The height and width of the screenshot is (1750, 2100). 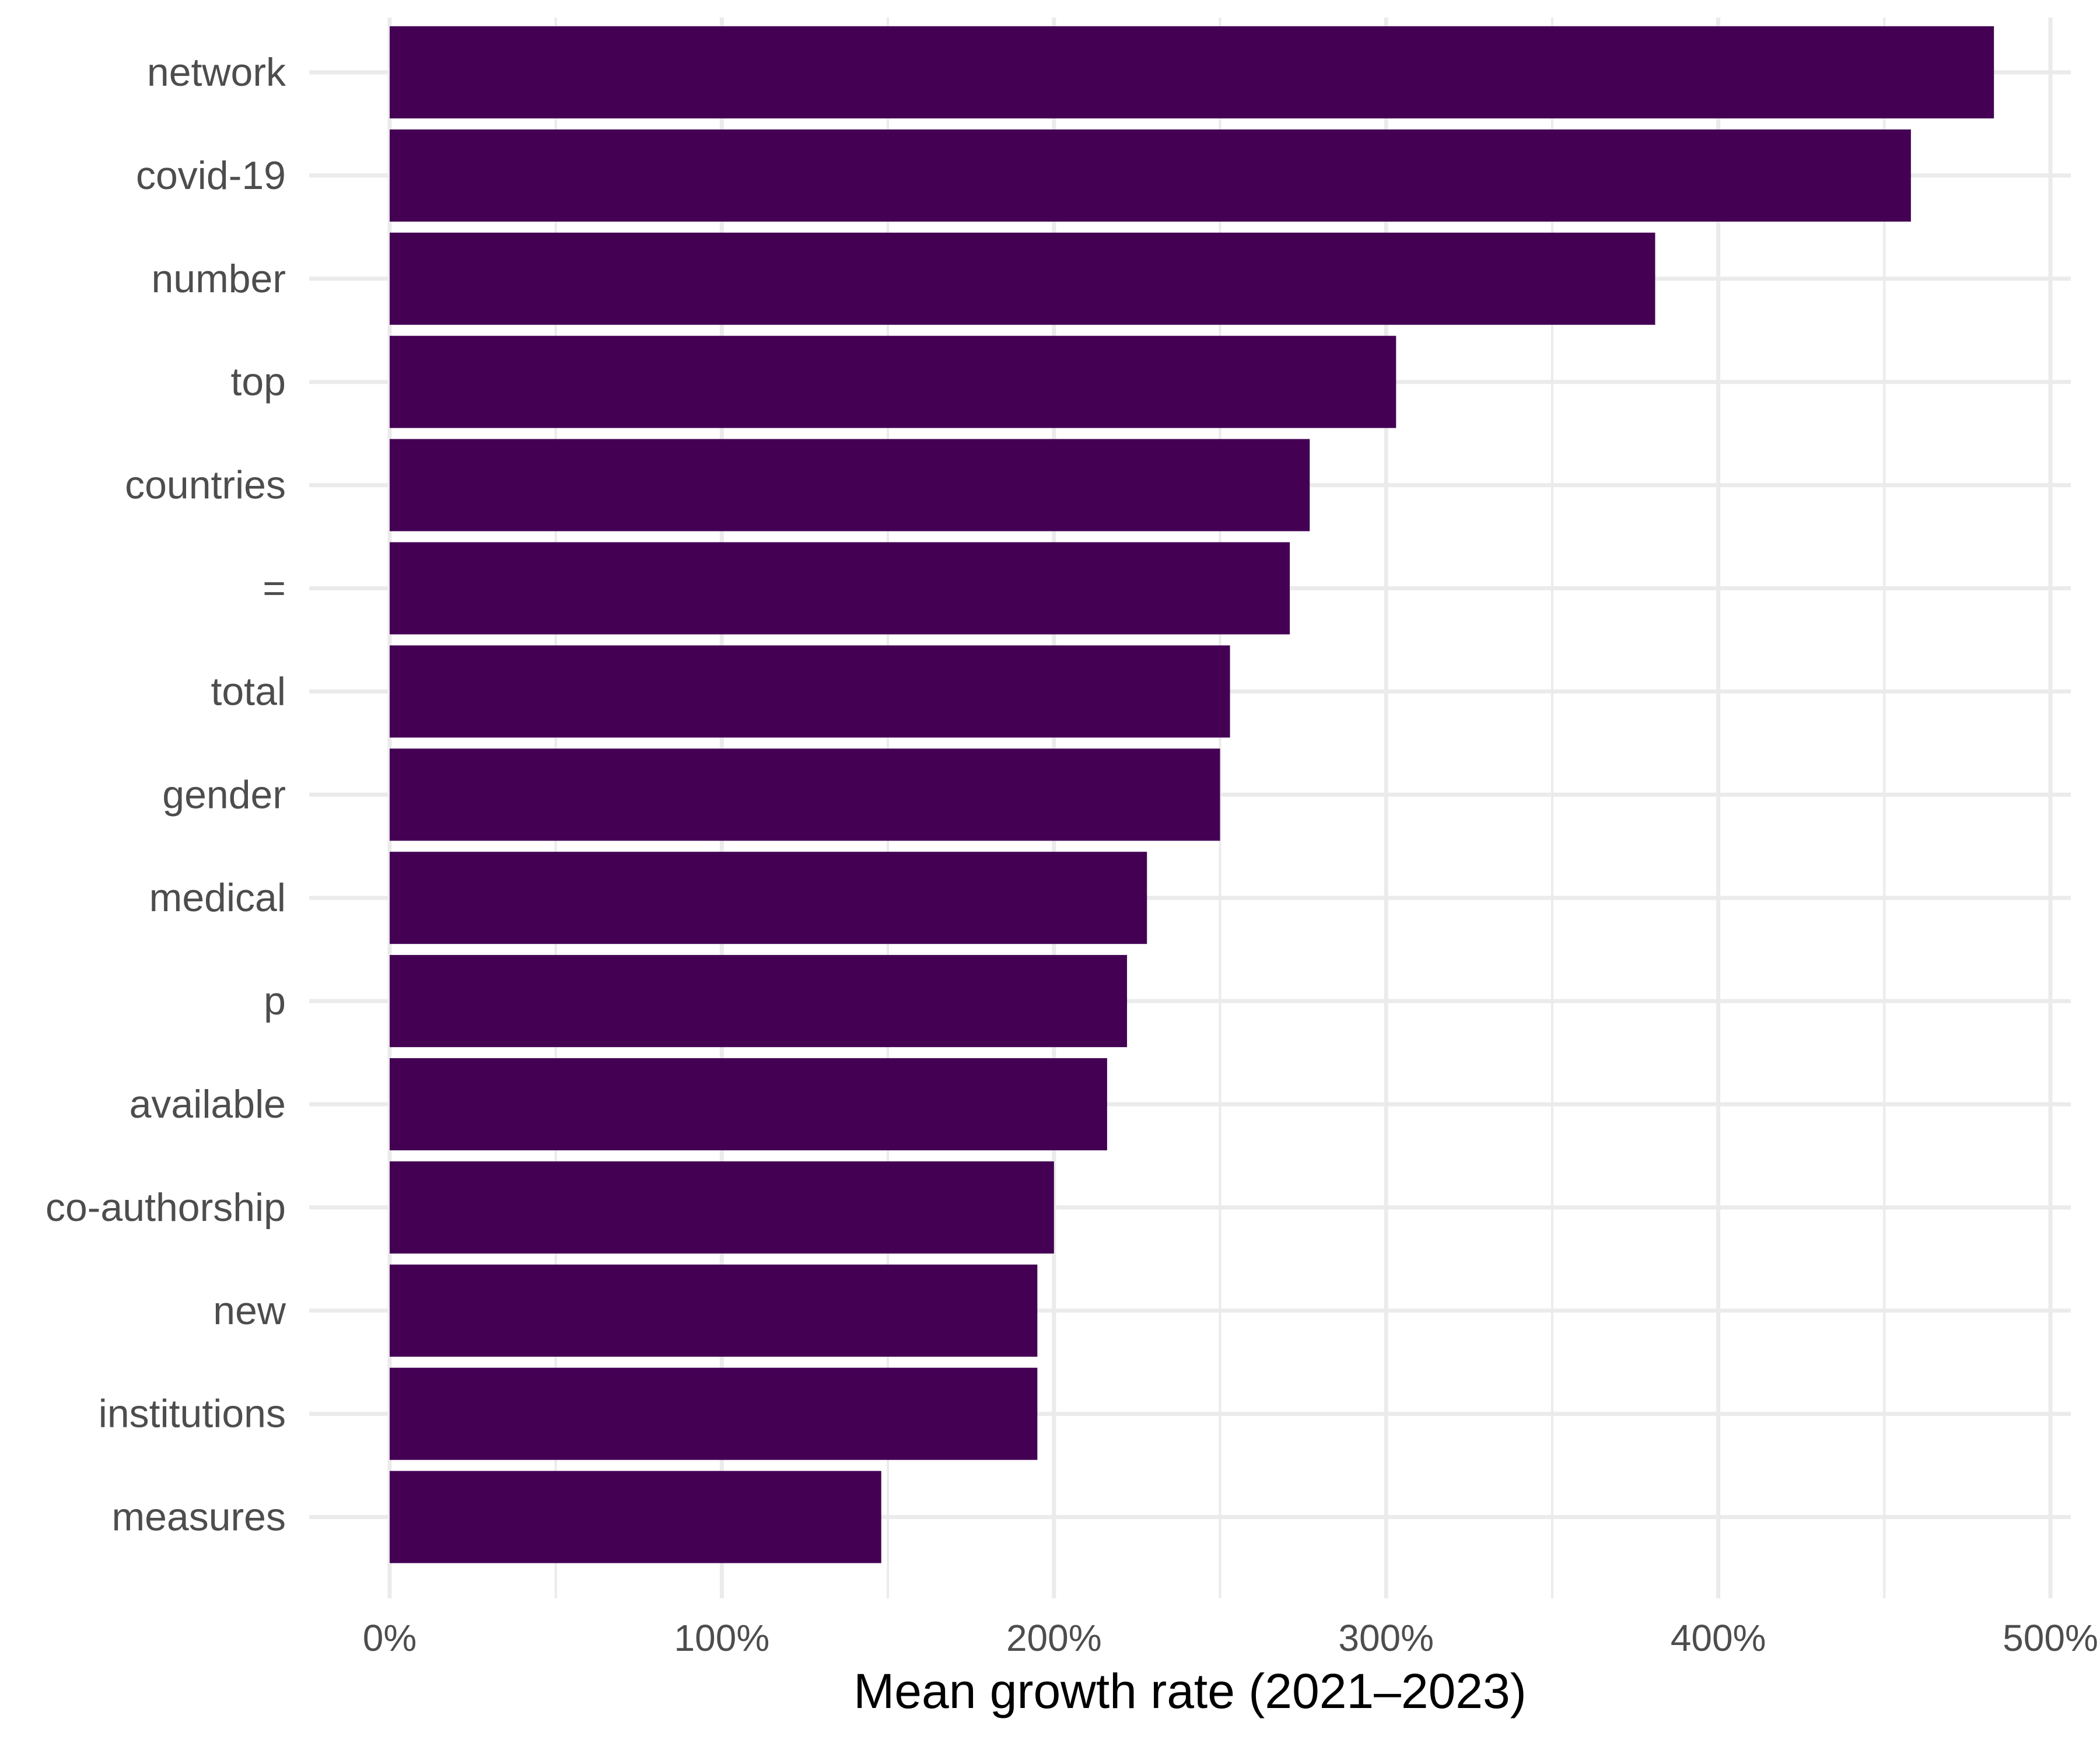 What do you see at coordinates (1718, 1638) in the screenshot?
I see `x-tick-label: 400%` at bounding box center [1718, 1638].